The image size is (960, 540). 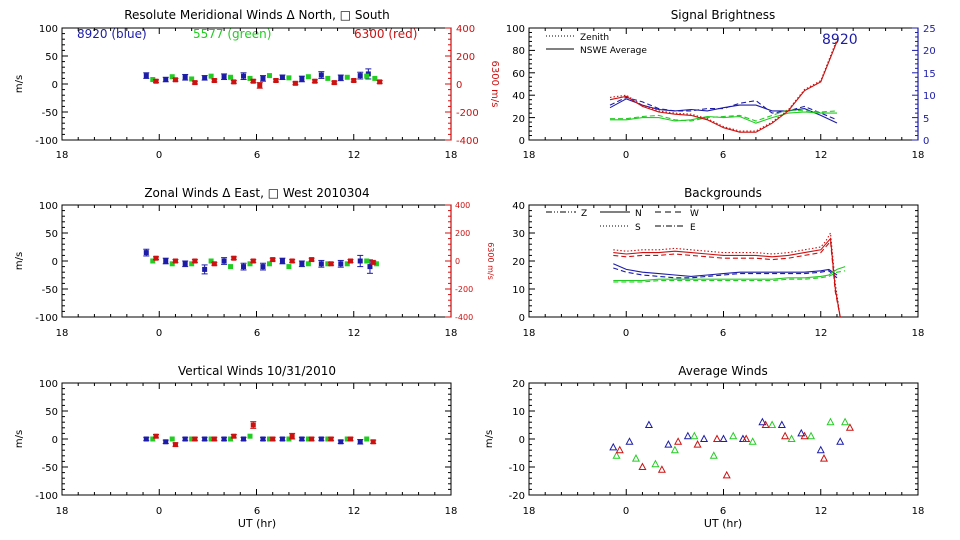 I want to click on meridional-y2ticks: 400 200 0 -200 -400, so click(x=467, y=85).